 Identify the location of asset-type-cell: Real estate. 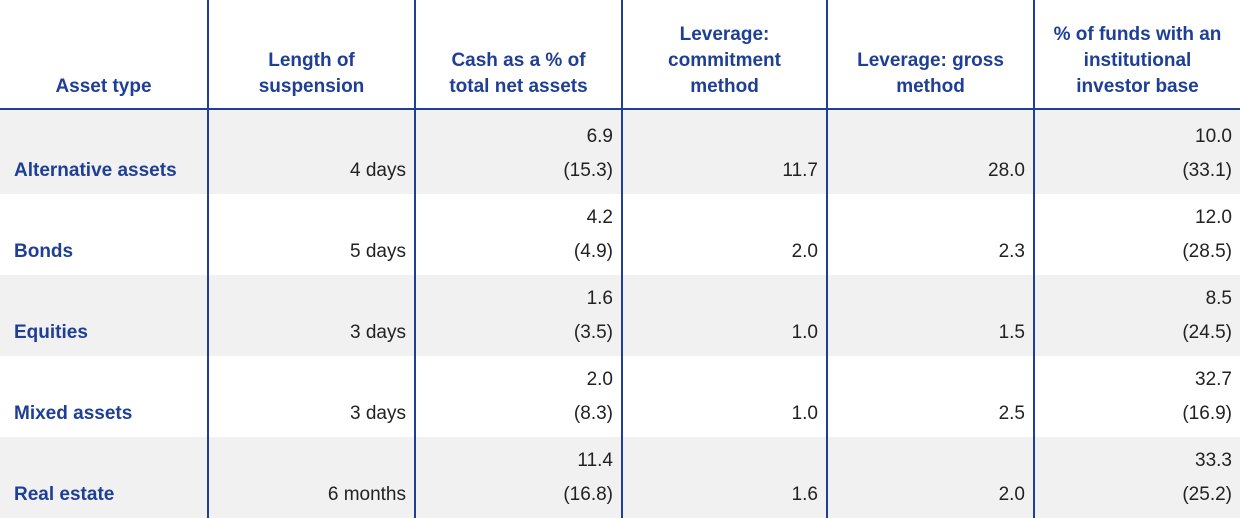
(104, 477).